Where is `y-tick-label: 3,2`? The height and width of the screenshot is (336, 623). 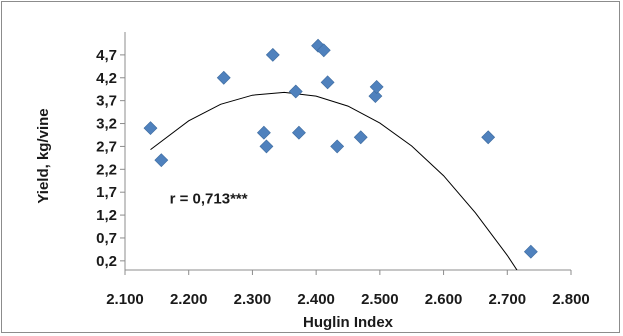
y-tick-label: 3,2 is located at coordinates (106, 124).